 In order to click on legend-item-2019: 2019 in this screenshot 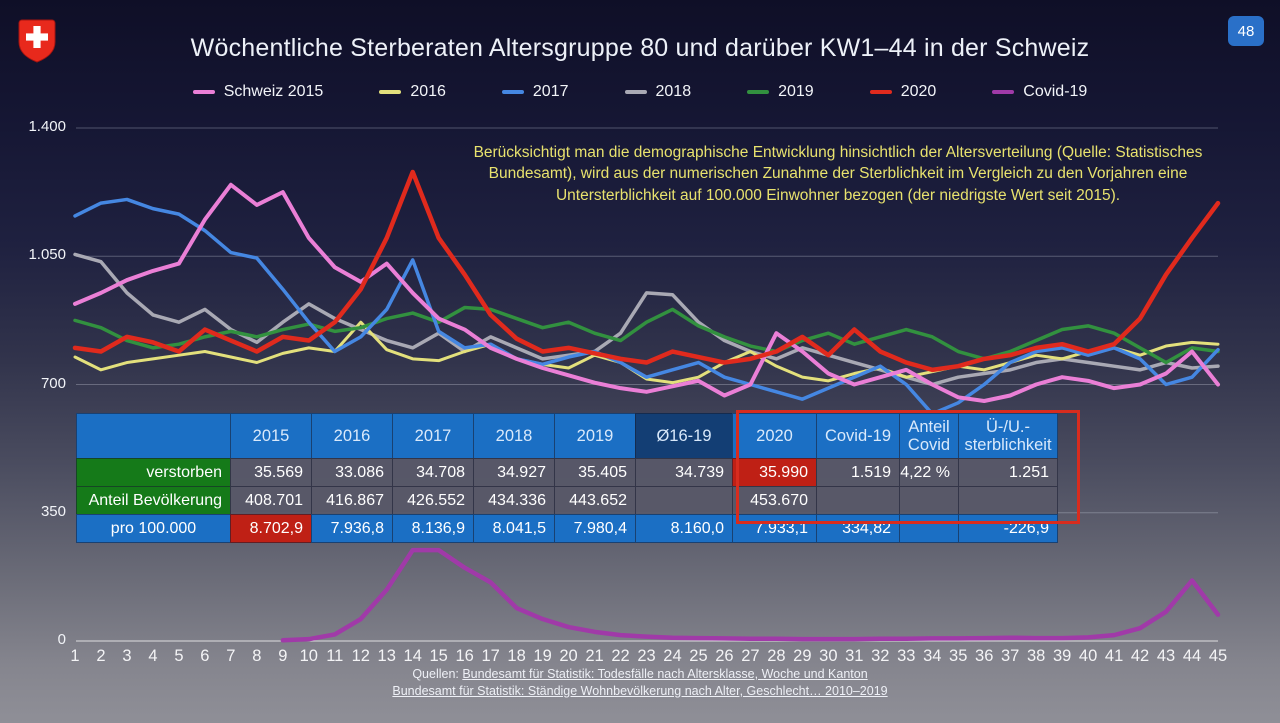, I will do `click(780, 92)`.